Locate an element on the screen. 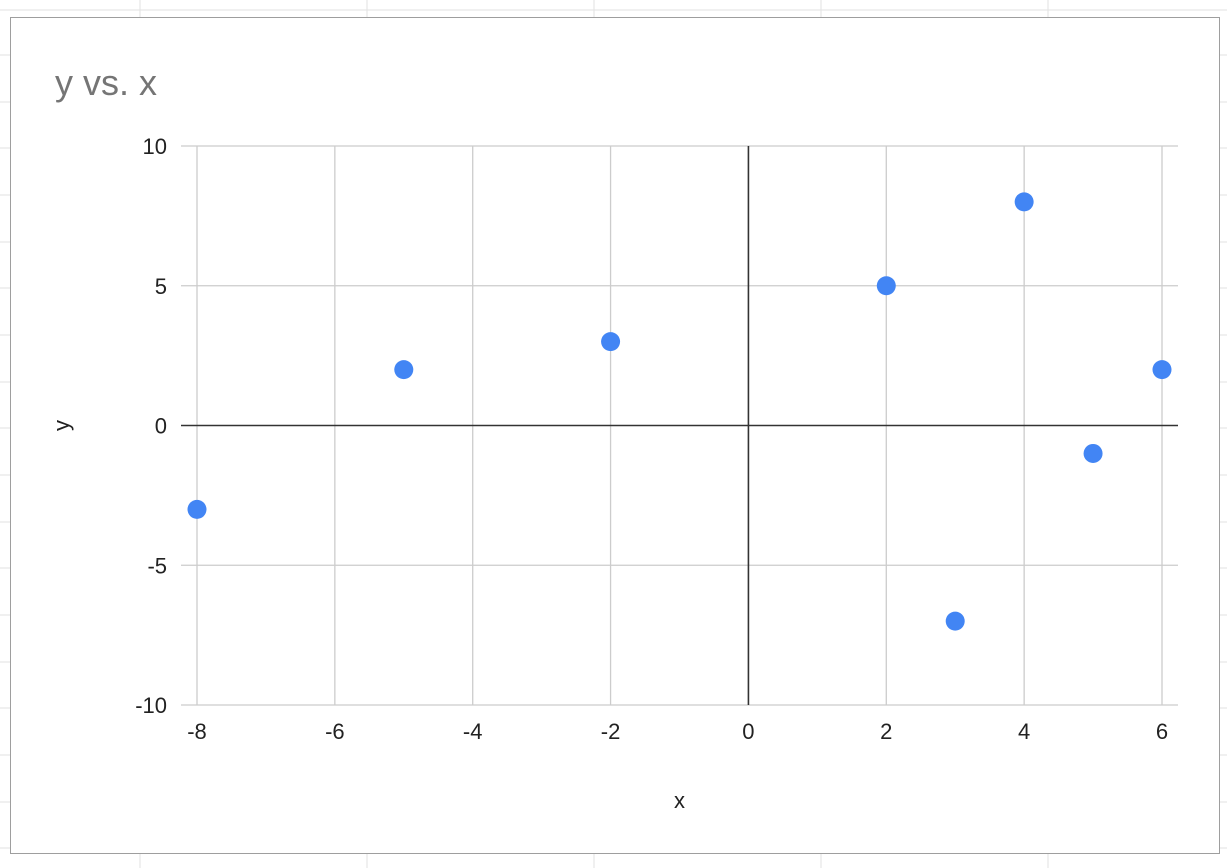 Image resolution: width=1227 pixels, height=868 pixels. x-tick-label: 0 is located at coordinates (748, 731).